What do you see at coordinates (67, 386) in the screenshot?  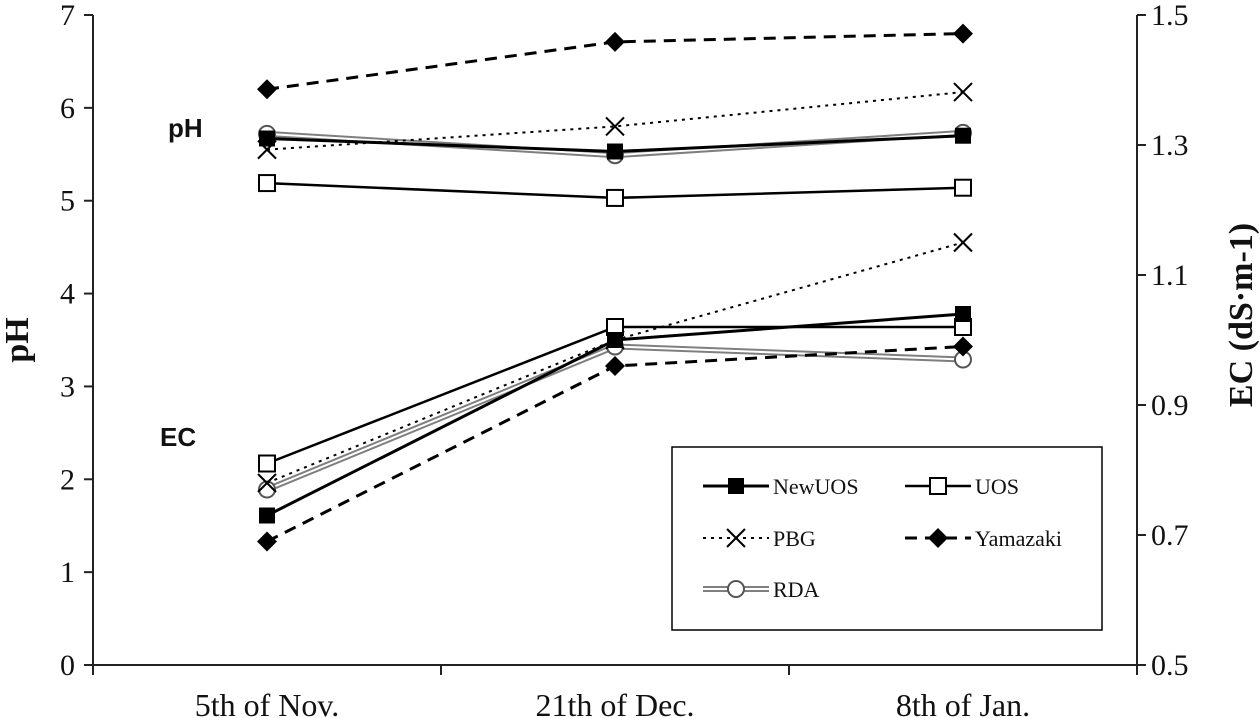 I see `y-left-tick-label: 3` at bounding box center [67, 386].